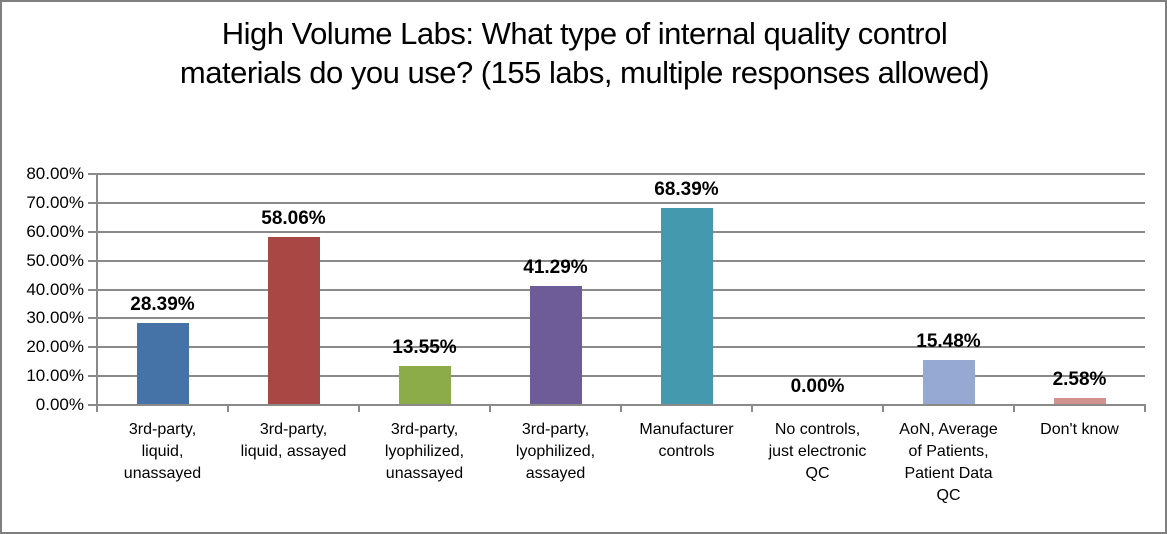  What do you see at coordinates (293, 440) in the screenshot?
I see `category-label: 3rd-party, liquid, assayed` at bounding box center [293, 440].